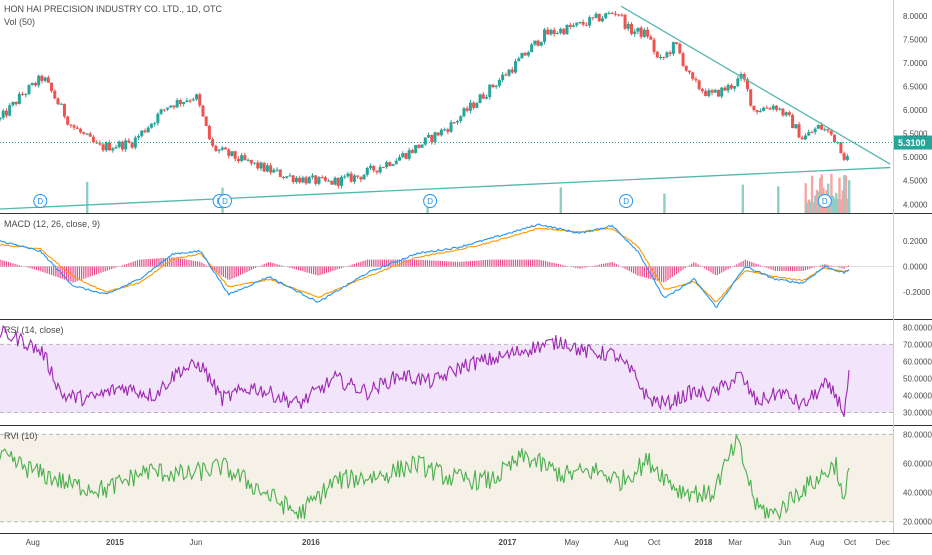 Image resolution: width=932 pixels, height=555 pixels. What do you see at coordinates (571, 542) in the screenshot?
I see `time-tick-label: May` at bounding box center [571, 542].